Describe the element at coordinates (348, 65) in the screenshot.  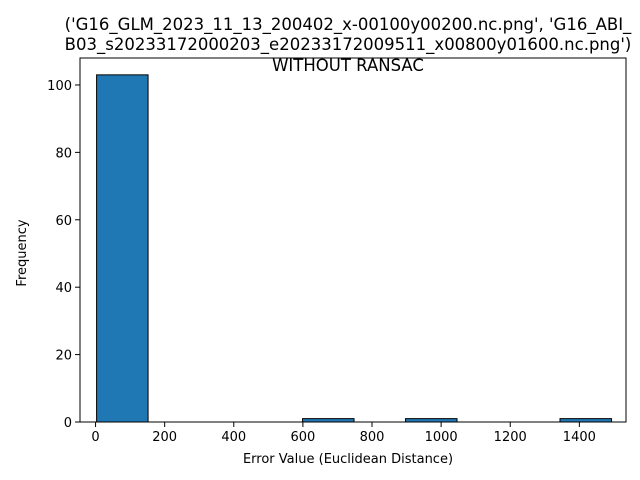
I see `title-line-3: WITHOUT RANSAC` at that location.